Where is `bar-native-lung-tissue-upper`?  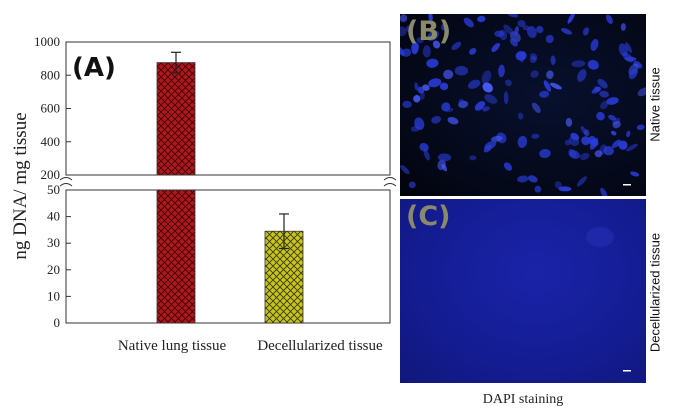 bar-native-lung-tissue-upper is located at coordinates (176, 119).